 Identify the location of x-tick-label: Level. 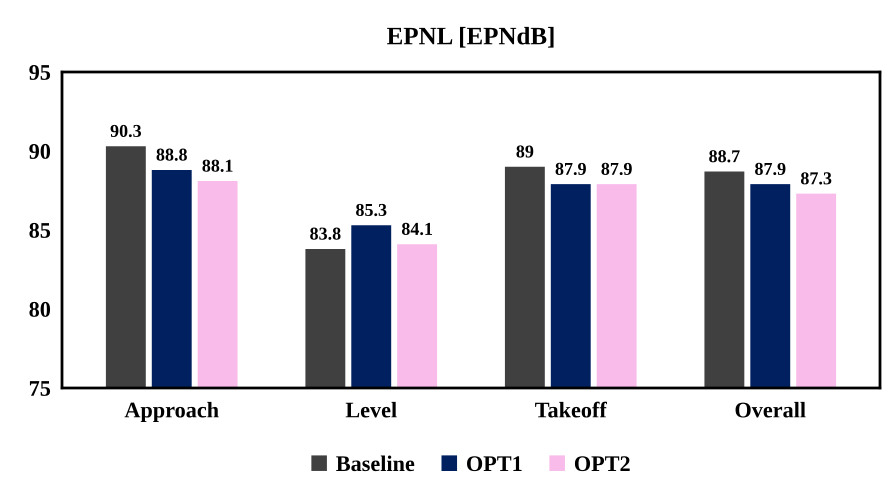
(371, 410).